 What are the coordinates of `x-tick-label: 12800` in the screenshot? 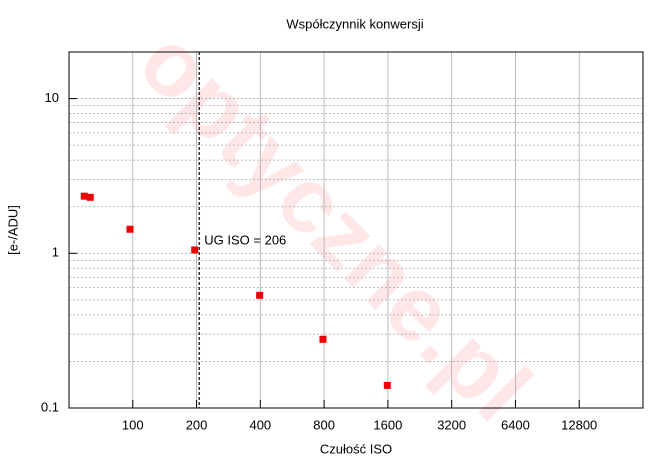 It's located at (579, 424).